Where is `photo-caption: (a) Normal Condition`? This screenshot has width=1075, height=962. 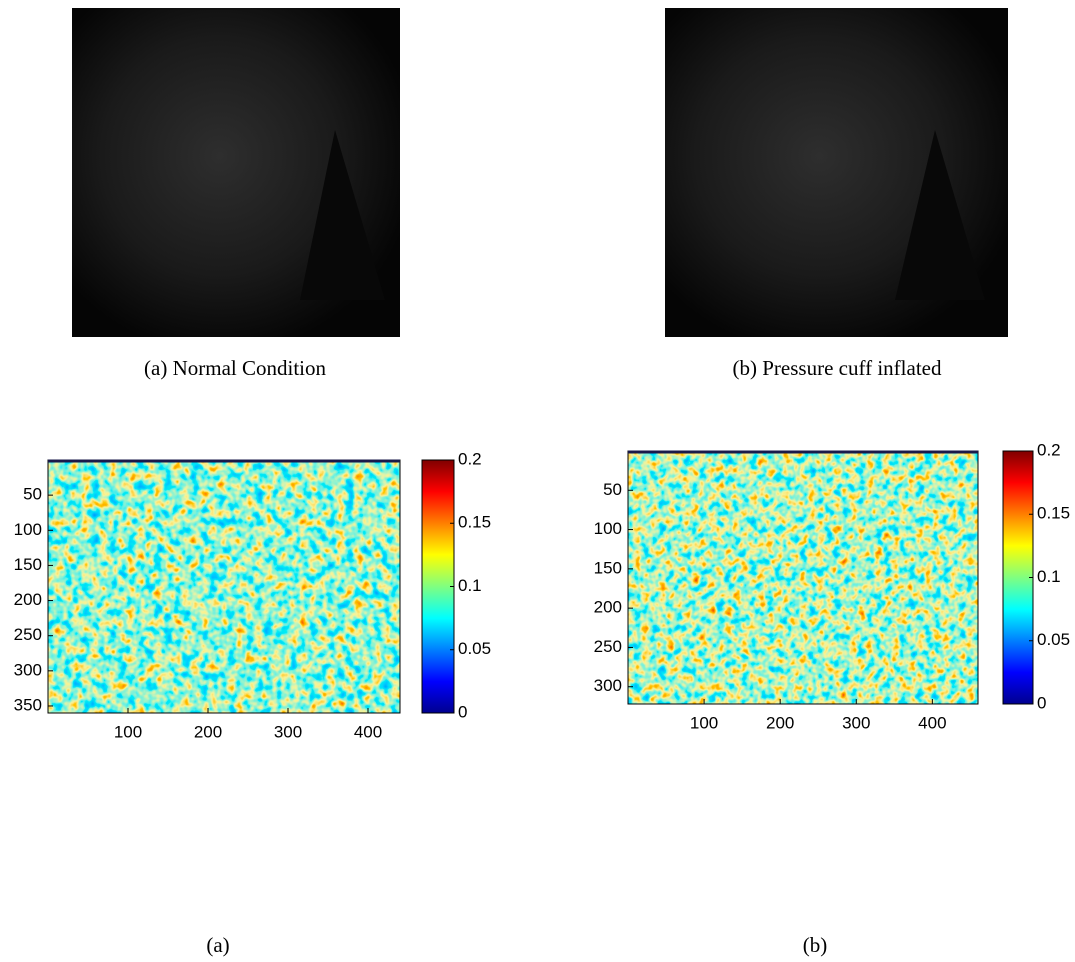
photo-caption: (a) Normal Condition is located at coordinates (235, 368).